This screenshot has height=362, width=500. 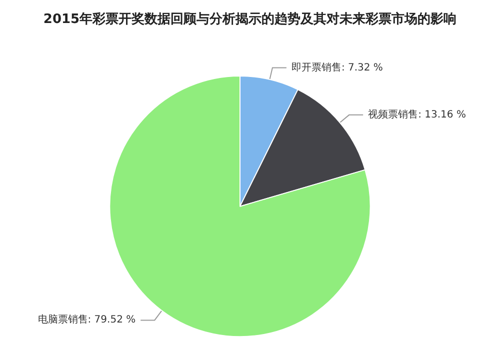 What do you see at coordinates (337, 67) in the screenshot?
I see `slice-label: 即开票销售: 7.32 %` at bounding box center [337, 67].